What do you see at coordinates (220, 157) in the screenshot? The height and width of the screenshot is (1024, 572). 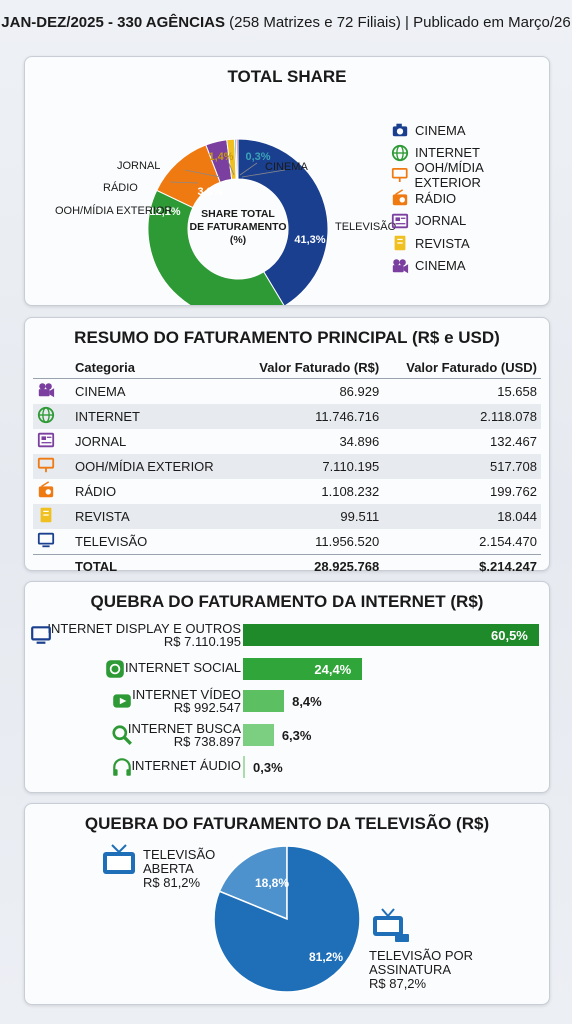 I see `donut-value-label: 1,4%` at bounding box center [220, 157].